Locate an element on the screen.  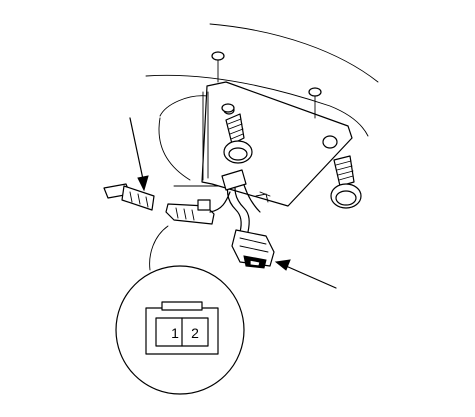
connector-face-detail: 1 2 is located at coordinates (180, 330).